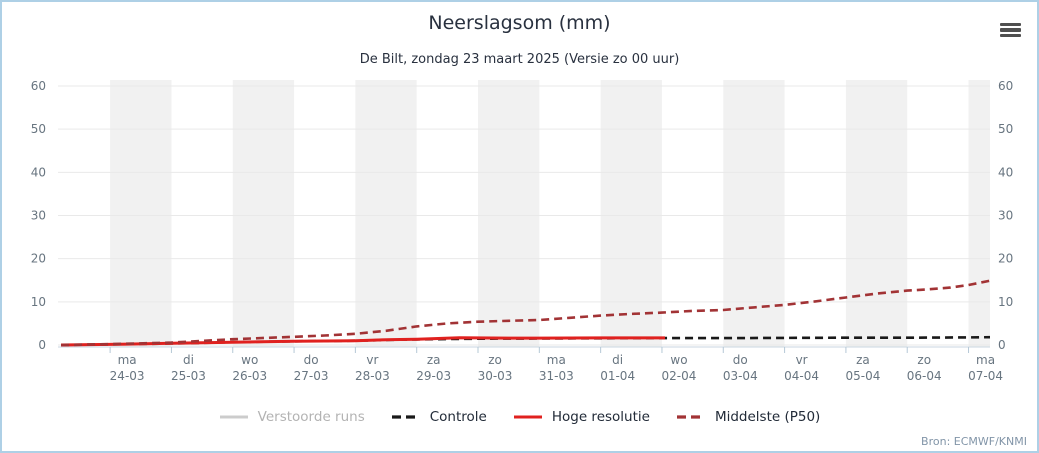 The width and height of the screenshot is (1039, 453). What do you see at coordinates (405, 417) in the screenshot?
I see `legend-swatch-controle` at bounding box center [405, 417].